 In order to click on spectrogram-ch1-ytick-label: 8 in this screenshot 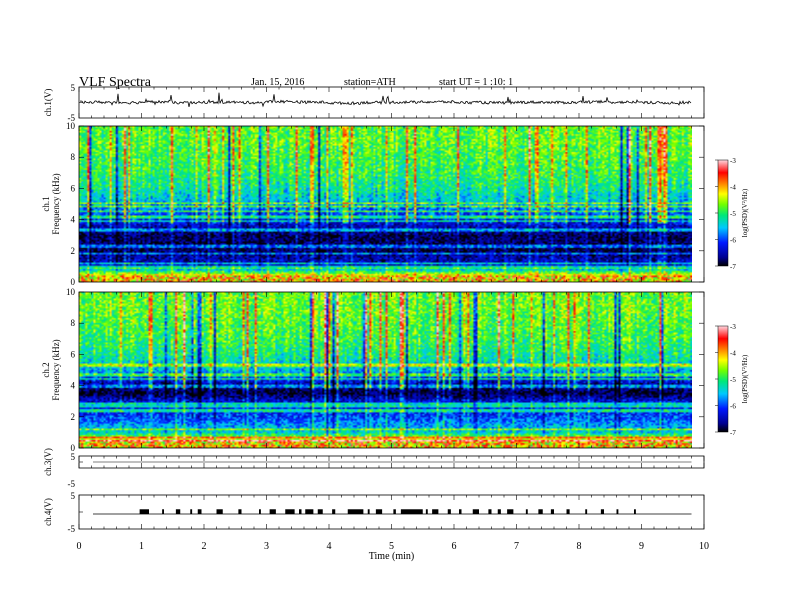, I will do `click(73, 157)`.